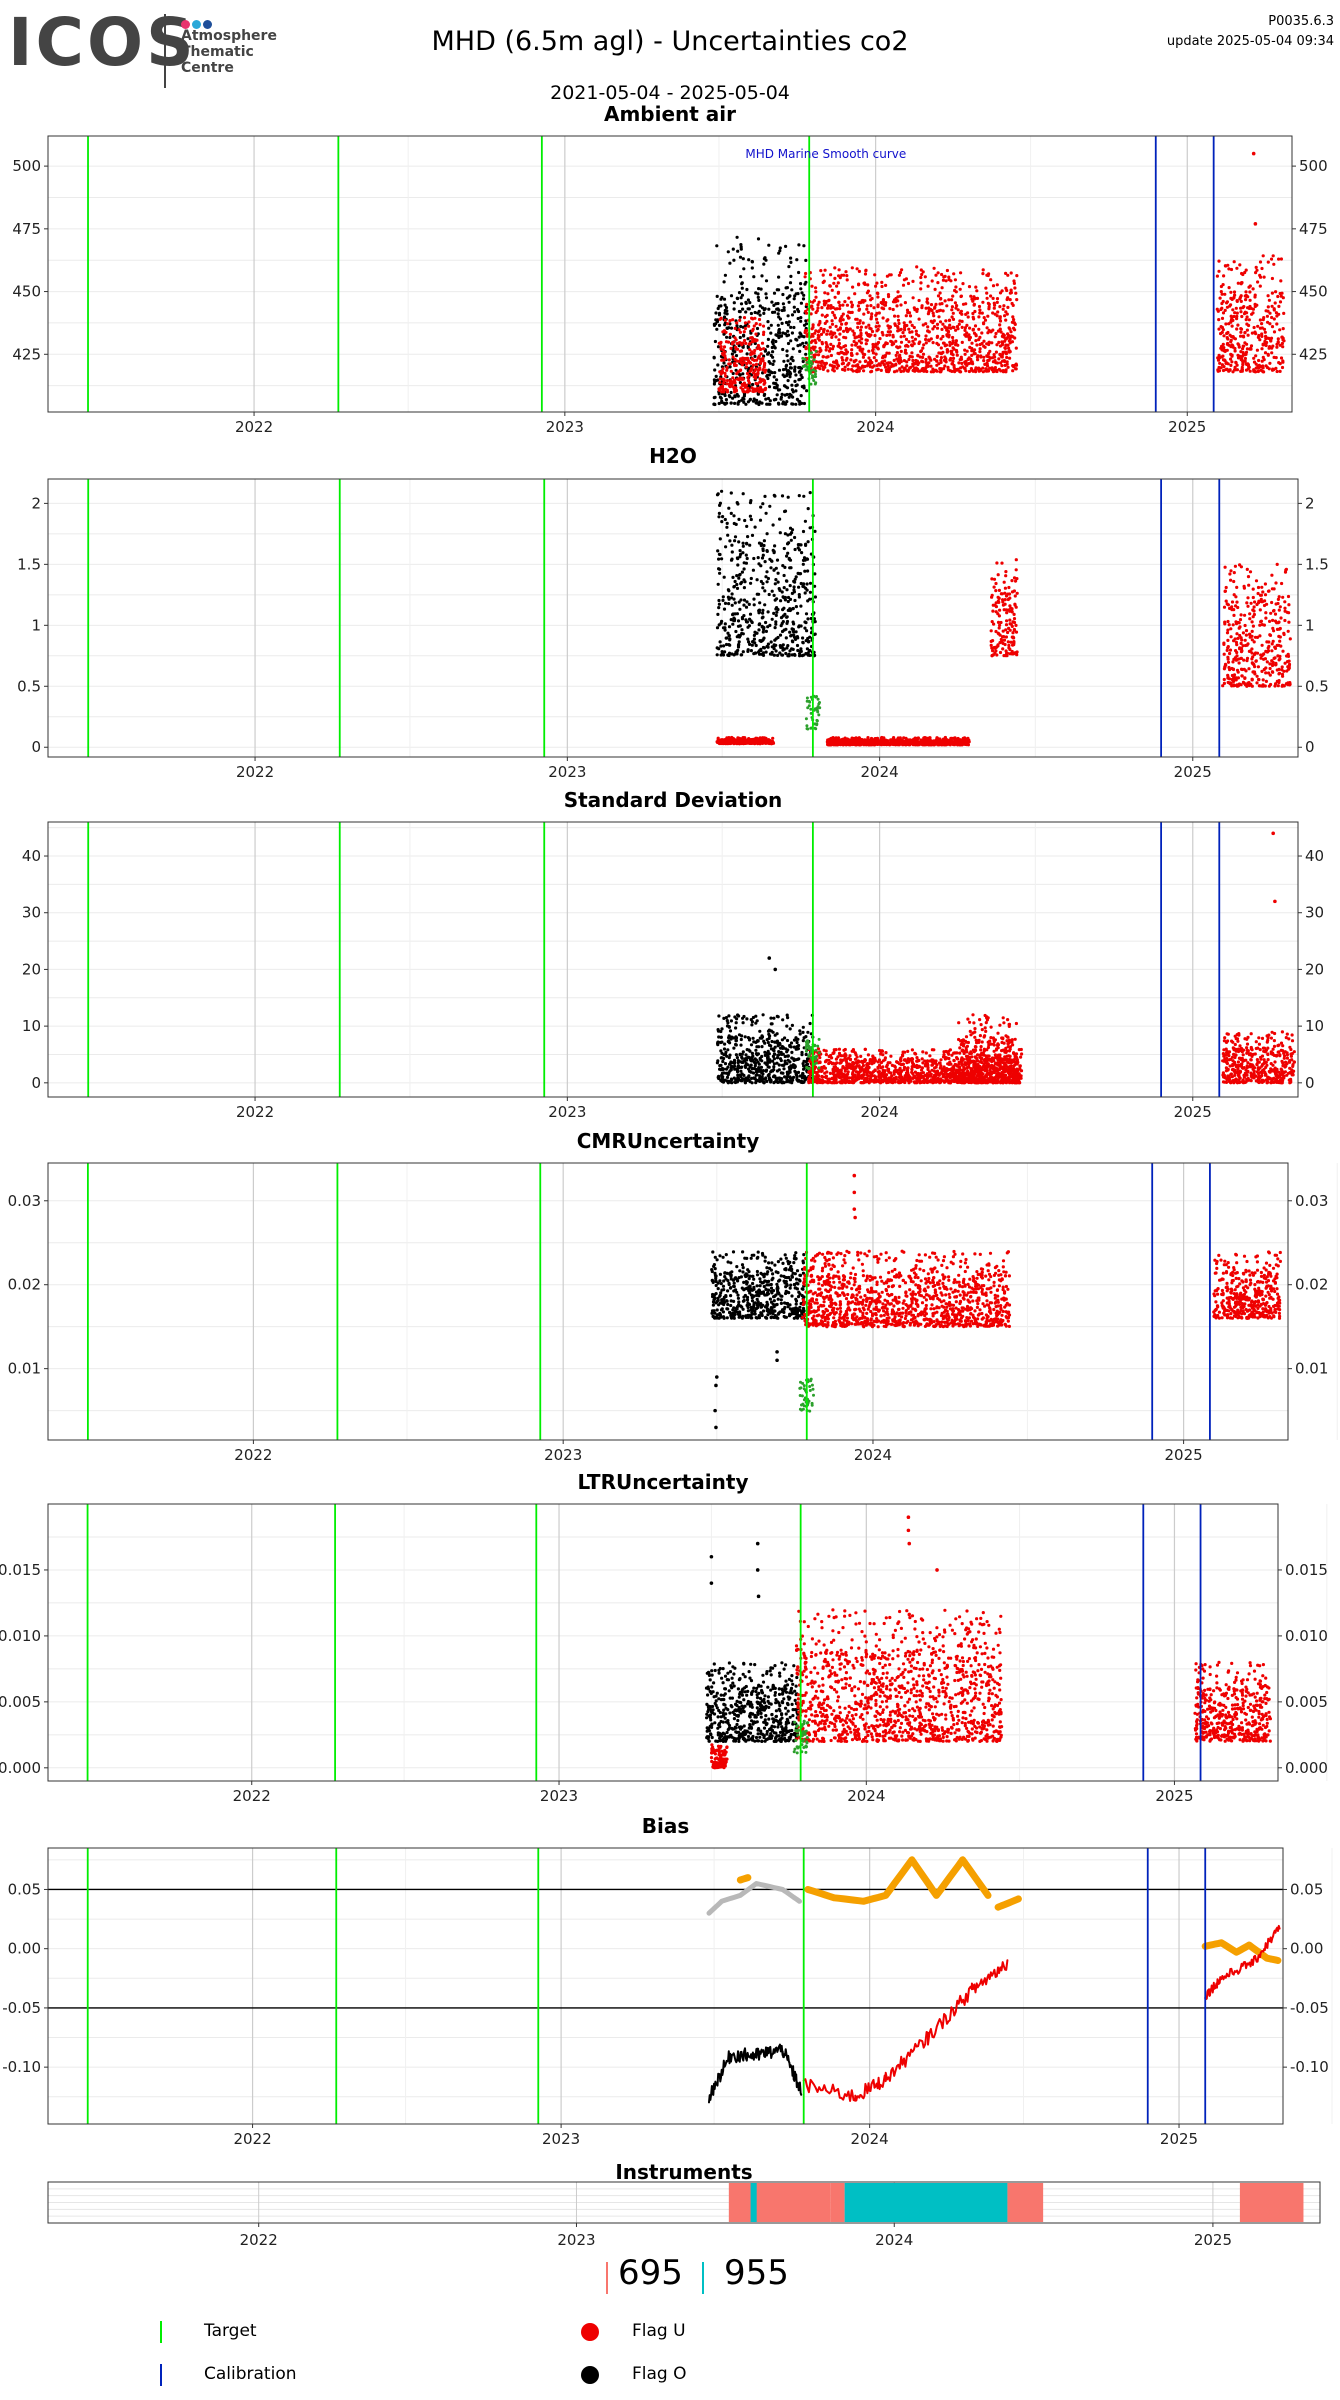 The height and width of the screenshot is (2400, 1340). Describe the element at coordinates (26, 354) in the screenshot. I see `y-tick-label: 425` at that location.